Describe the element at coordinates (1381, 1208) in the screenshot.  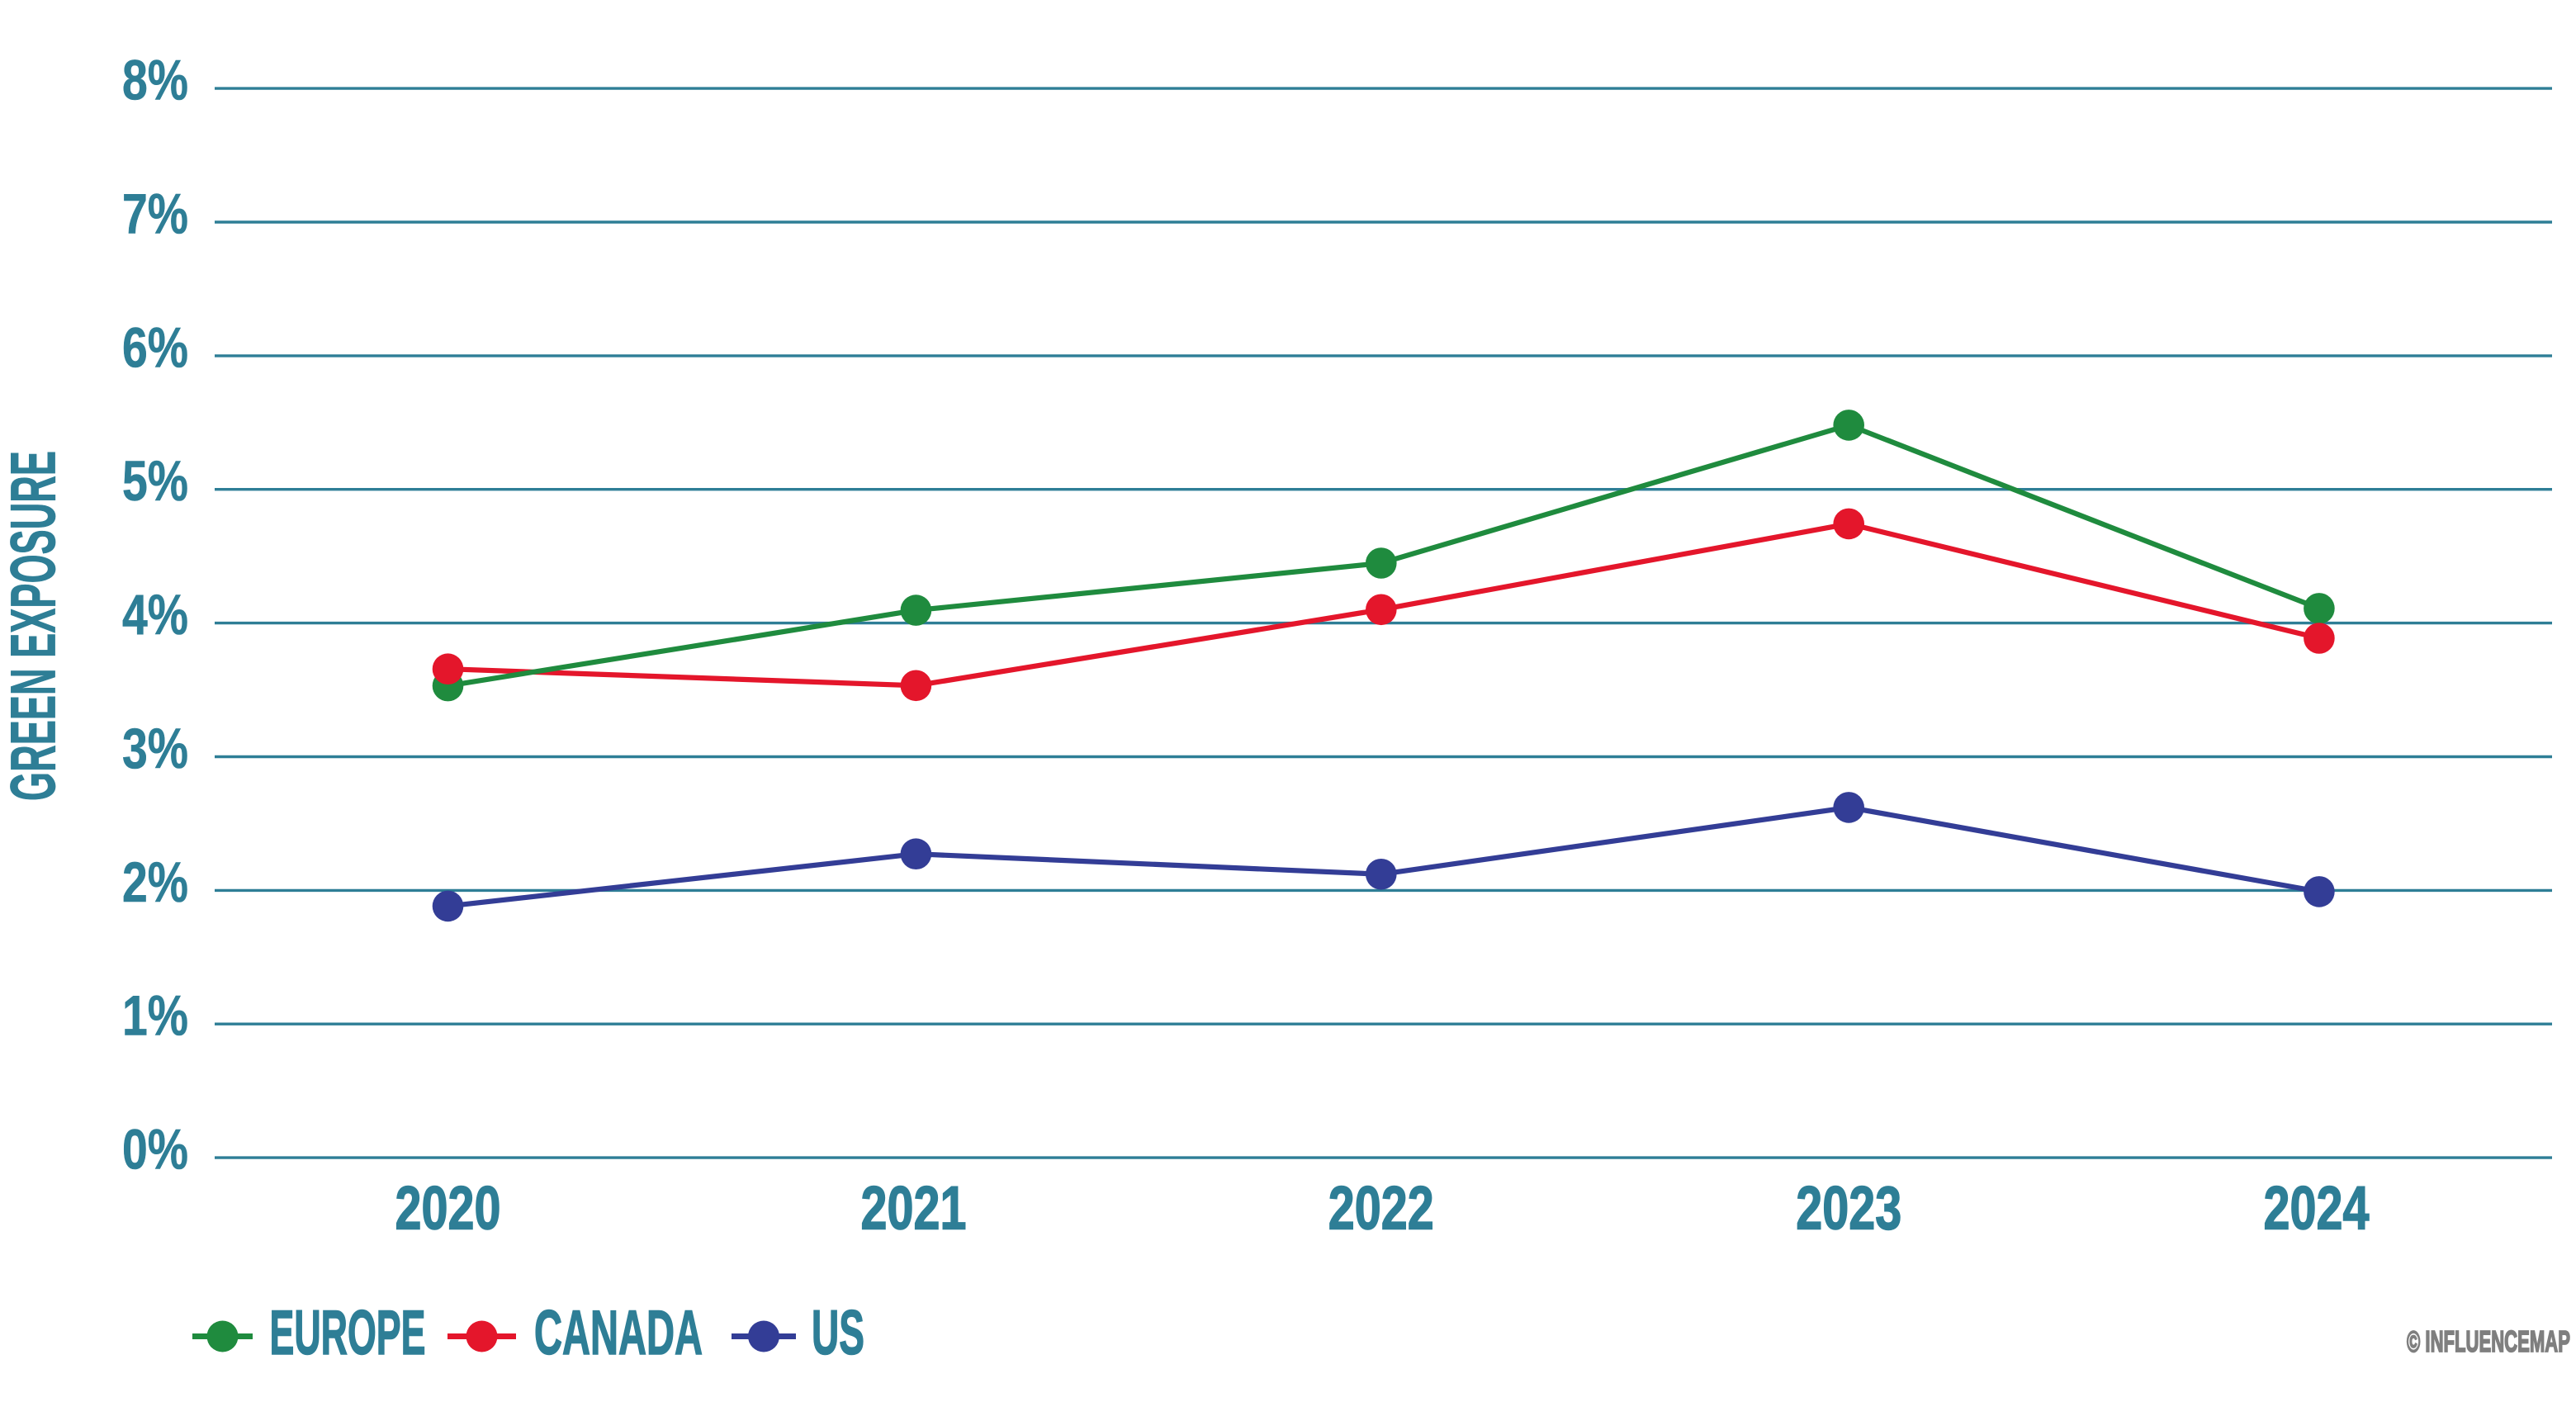
I see `svg-text: 2022` at that location.